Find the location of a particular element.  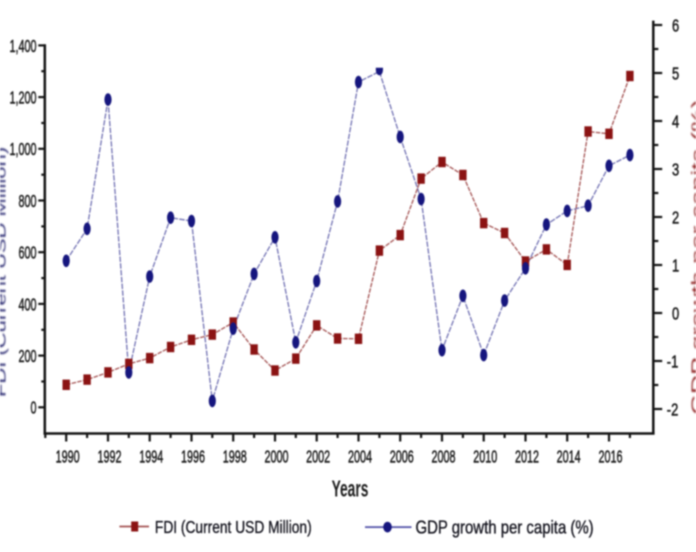

svg-text: 5 is located at coordinates (675, 74).